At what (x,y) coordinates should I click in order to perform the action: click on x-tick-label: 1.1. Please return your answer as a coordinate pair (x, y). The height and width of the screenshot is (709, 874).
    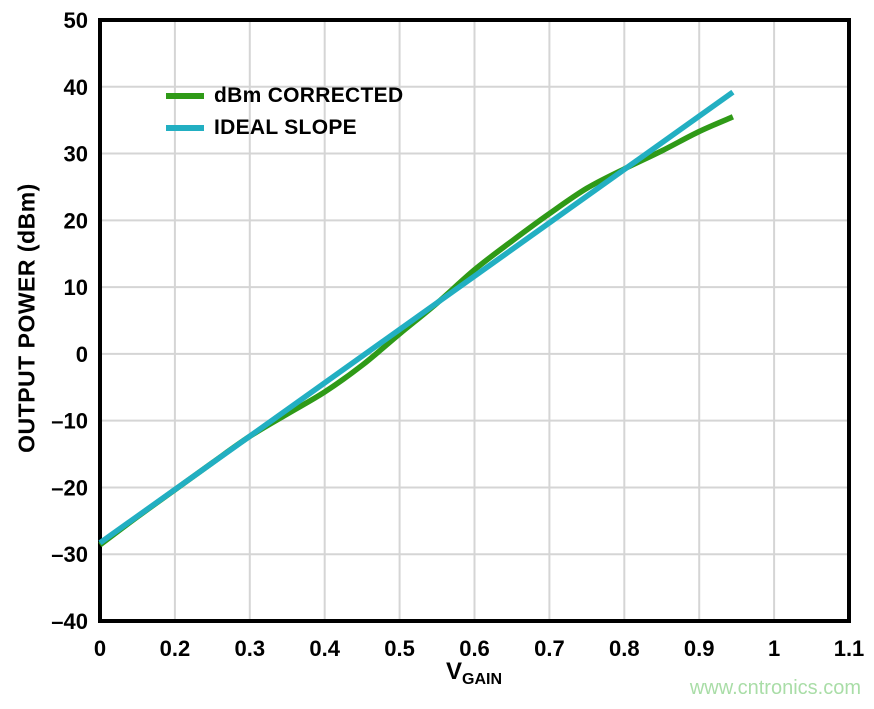
    Looking at the image, I should click on (849, 648).